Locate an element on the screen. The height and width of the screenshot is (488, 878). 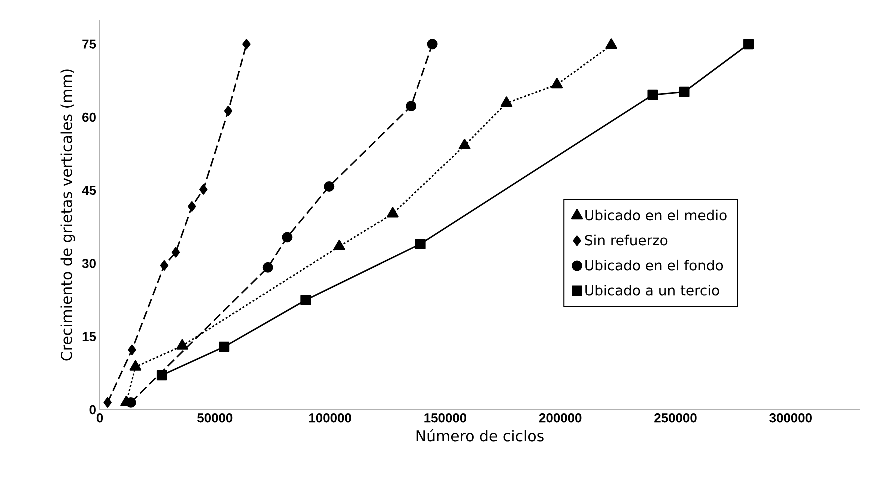
legend-label: Sin refuerzo is located at coordinates (626, 240).